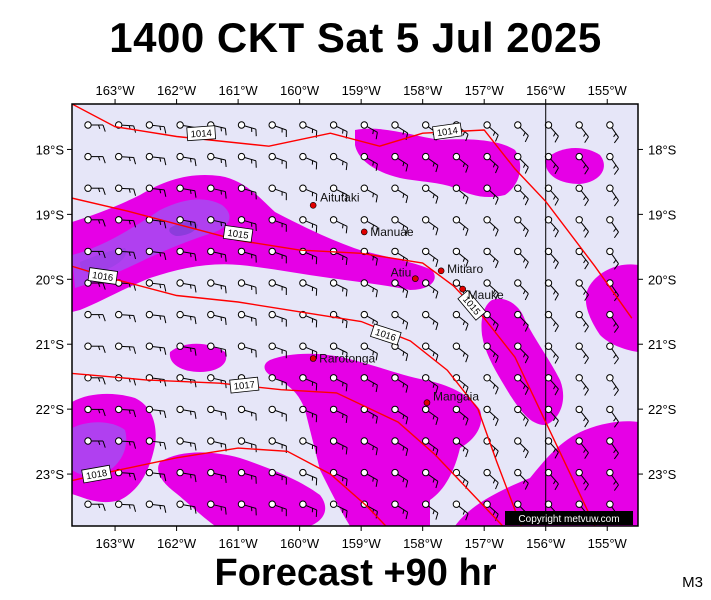 The width and height of the screenshot is (711, 600). I want to click on model-label: M3, so click(692, 582).